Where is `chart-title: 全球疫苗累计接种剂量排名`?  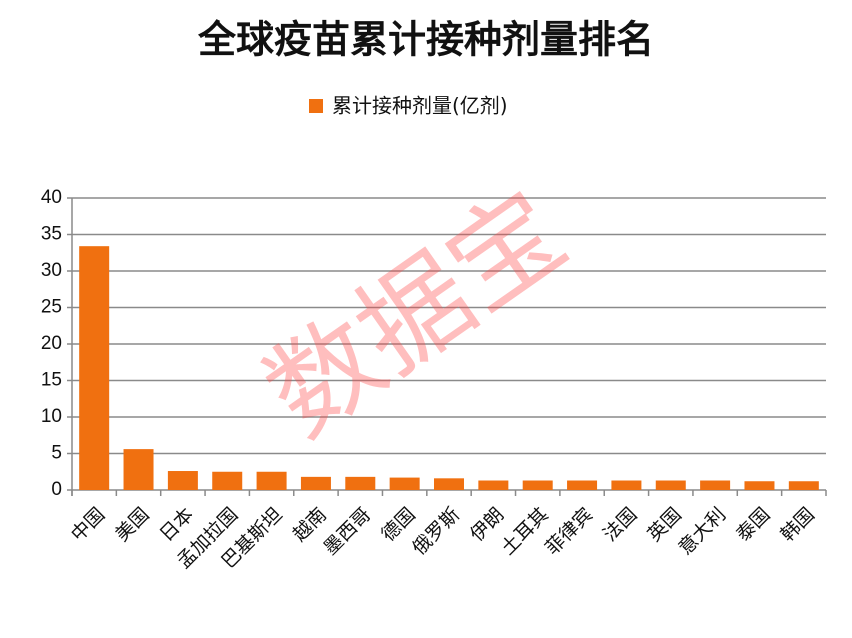 chart-title: 全球疫苗累计接种剂量排名 is located at coordinates (425, 40).